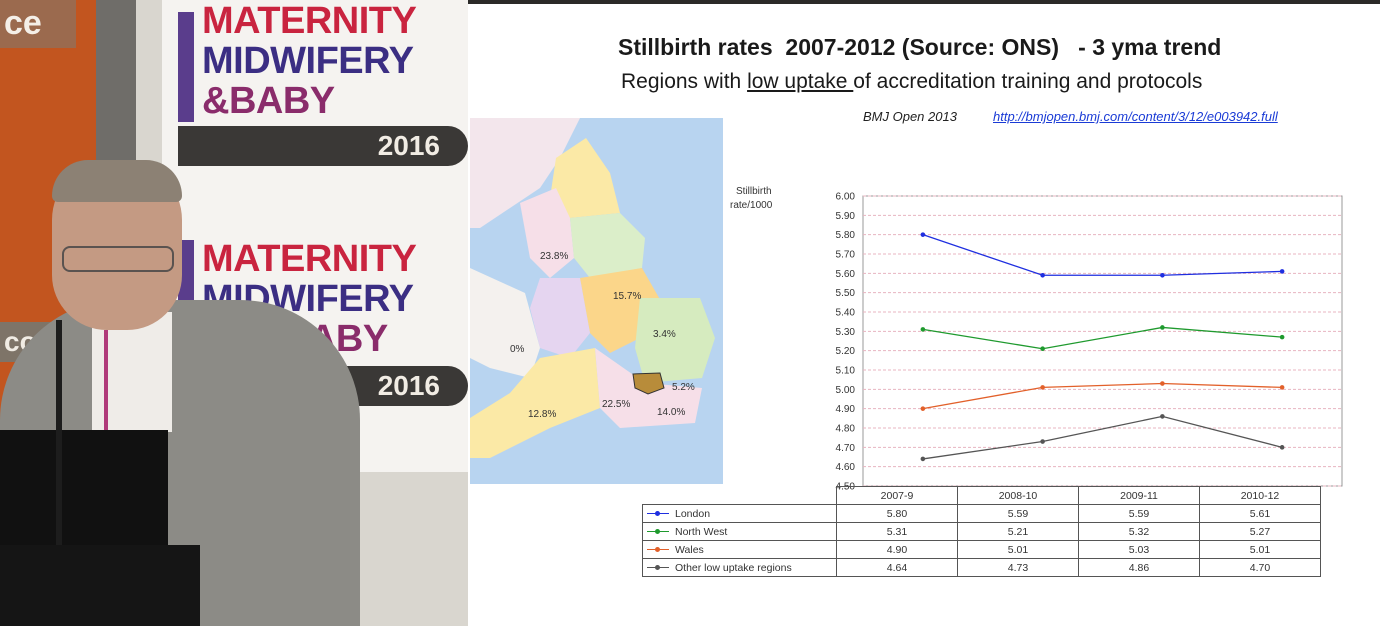 The image size is (1380, 626). I want to click on banner-stripe, so click(186, 67).